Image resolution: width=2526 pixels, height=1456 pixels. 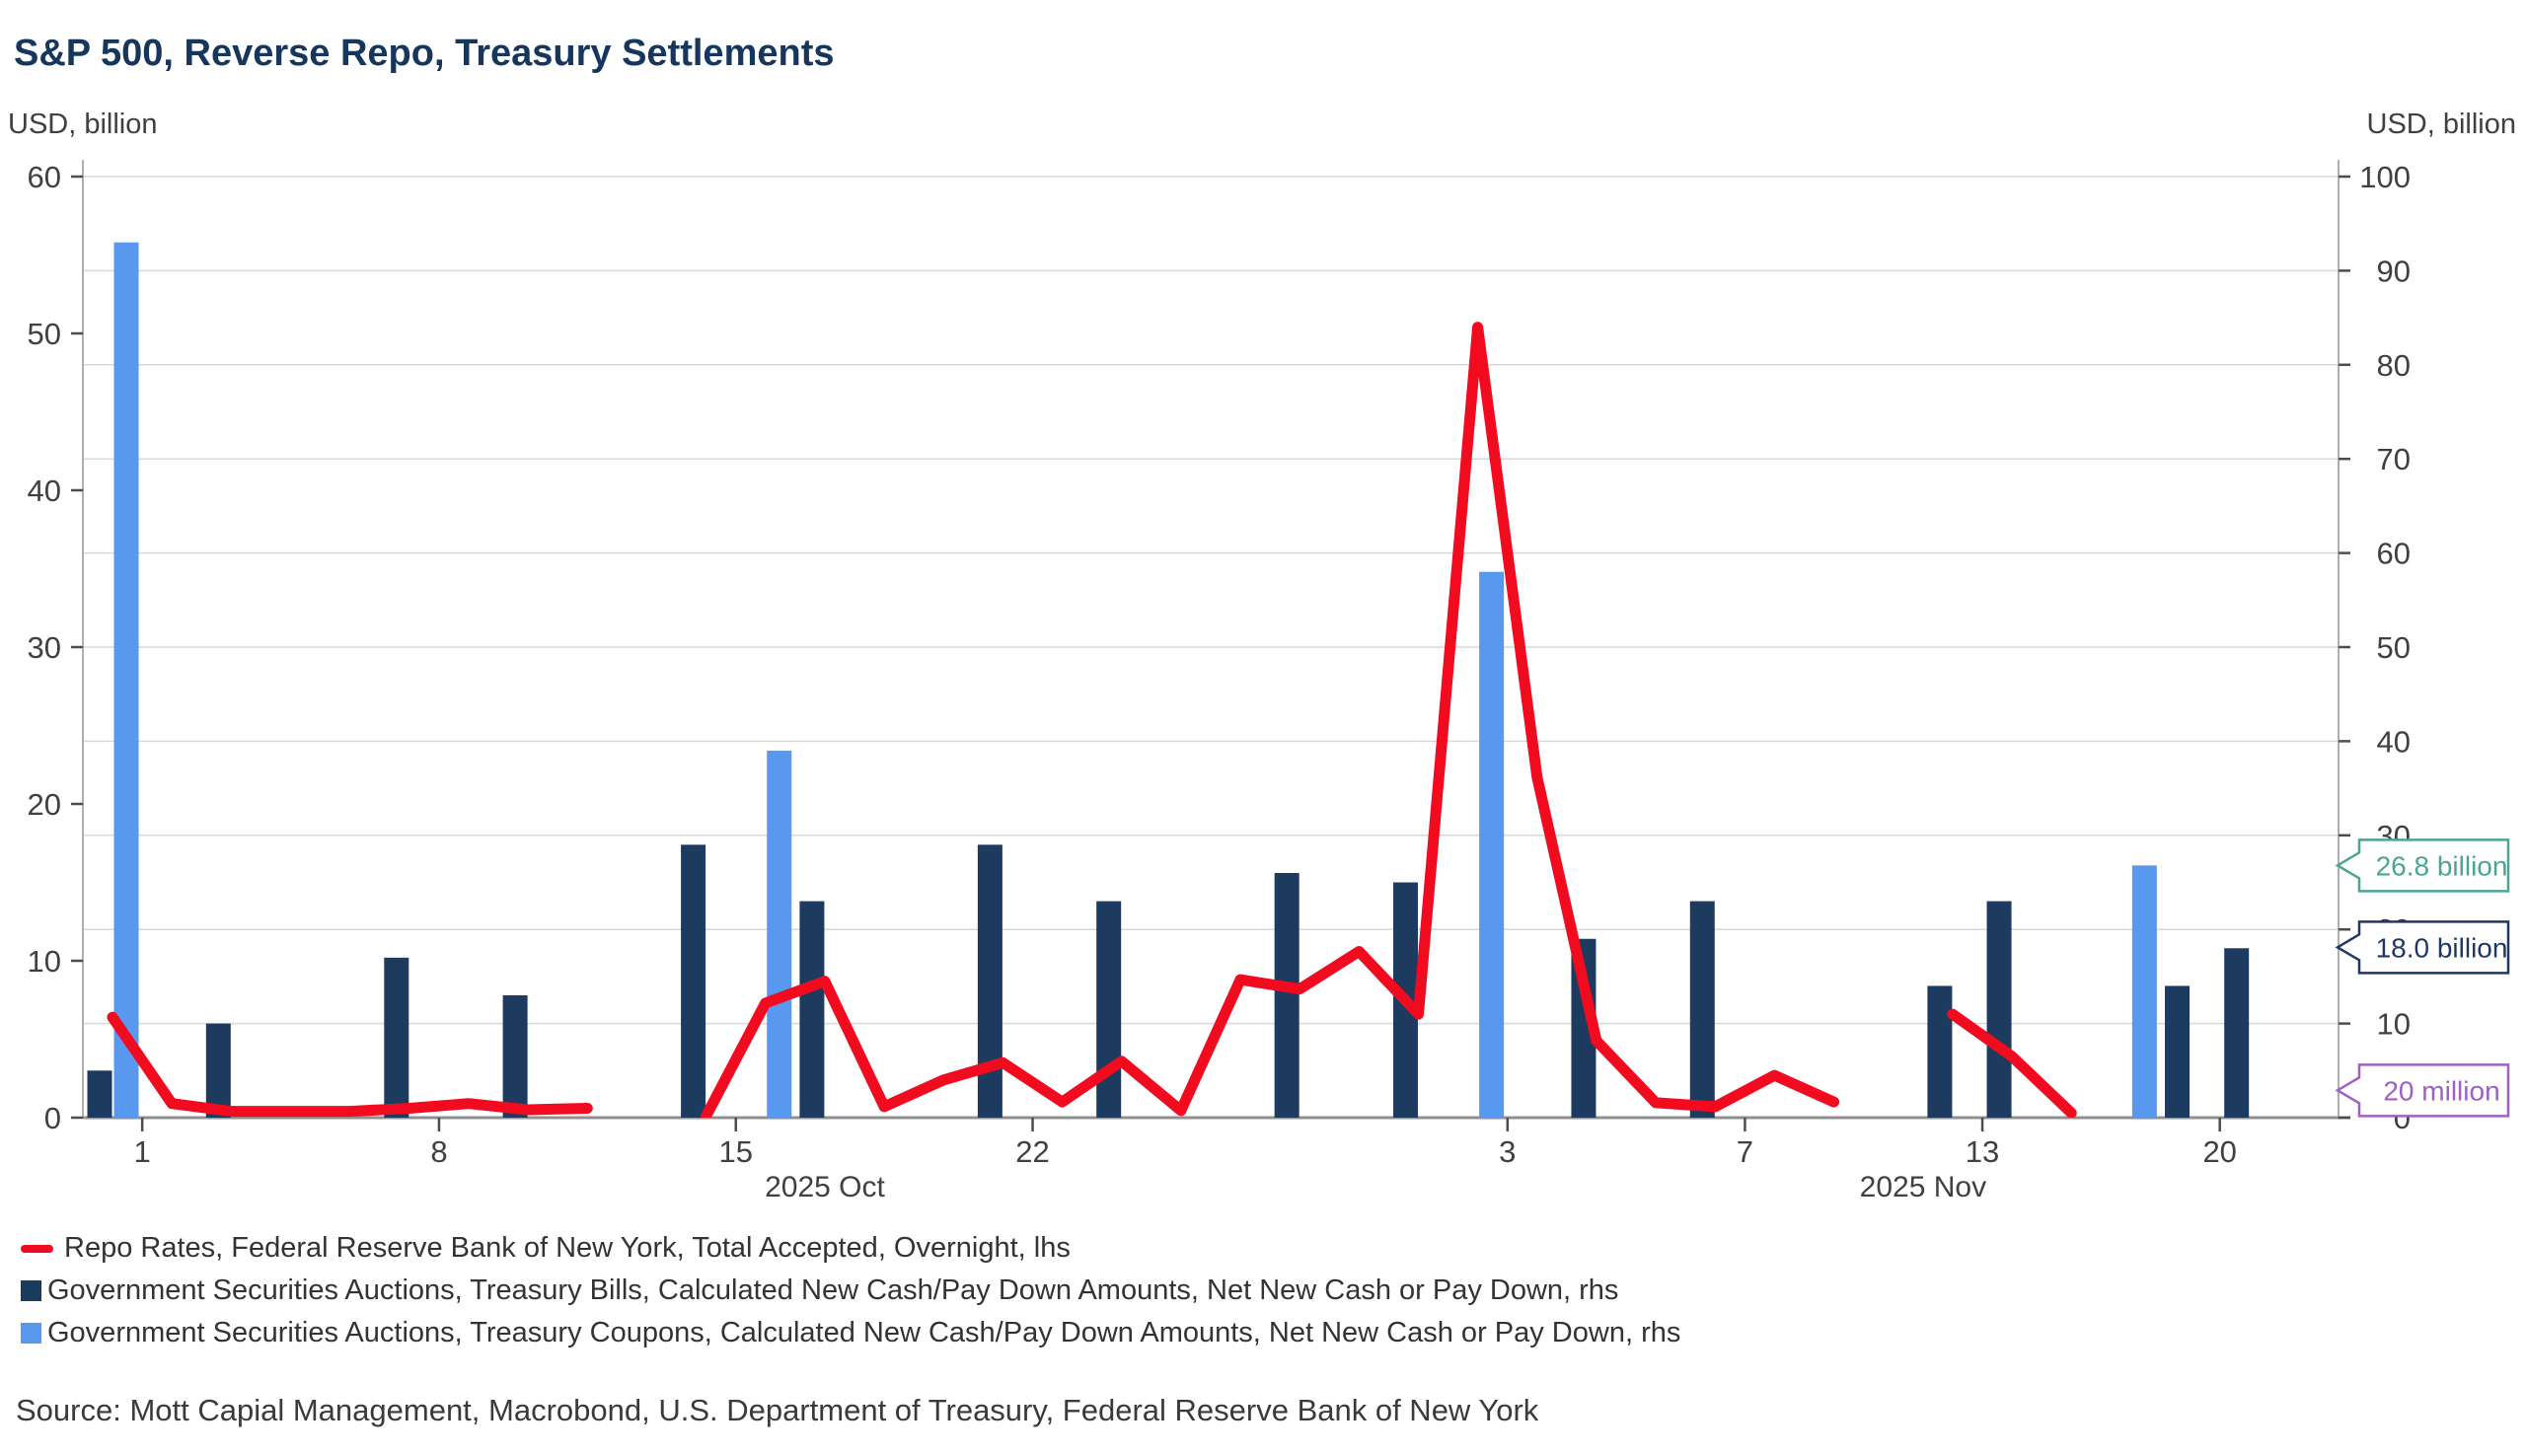 What do you see at coordinates (1745, 1151) in the screenshot?
I see `svg-text: 7` at bounding box center [1745, 1151].